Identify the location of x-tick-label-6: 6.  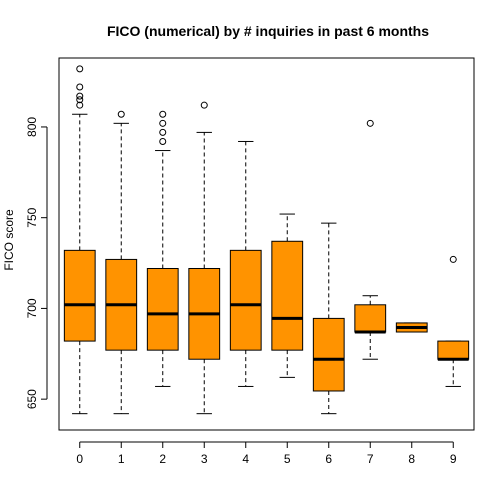
(328, 459).